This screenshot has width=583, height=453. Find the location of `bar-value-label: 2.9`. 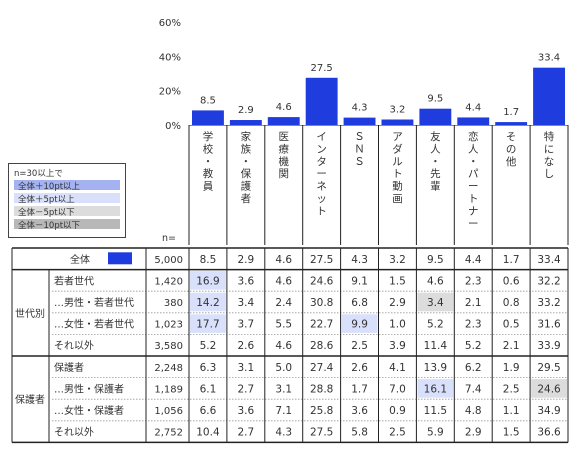

bar-value-label: 2.9 is located at coordinates (246, 110).